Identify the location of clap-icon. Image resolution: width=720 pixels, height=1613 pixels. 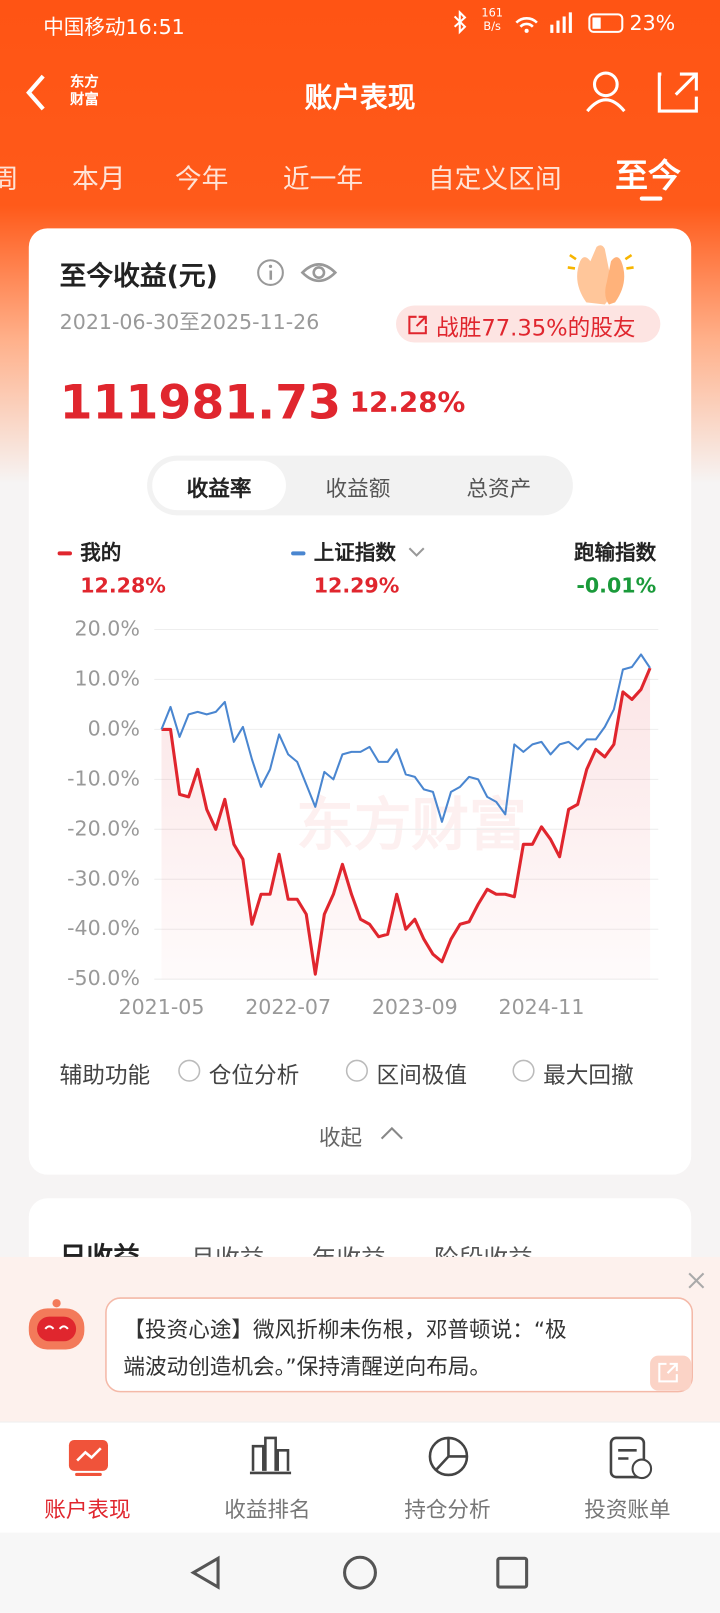
(600, 275).